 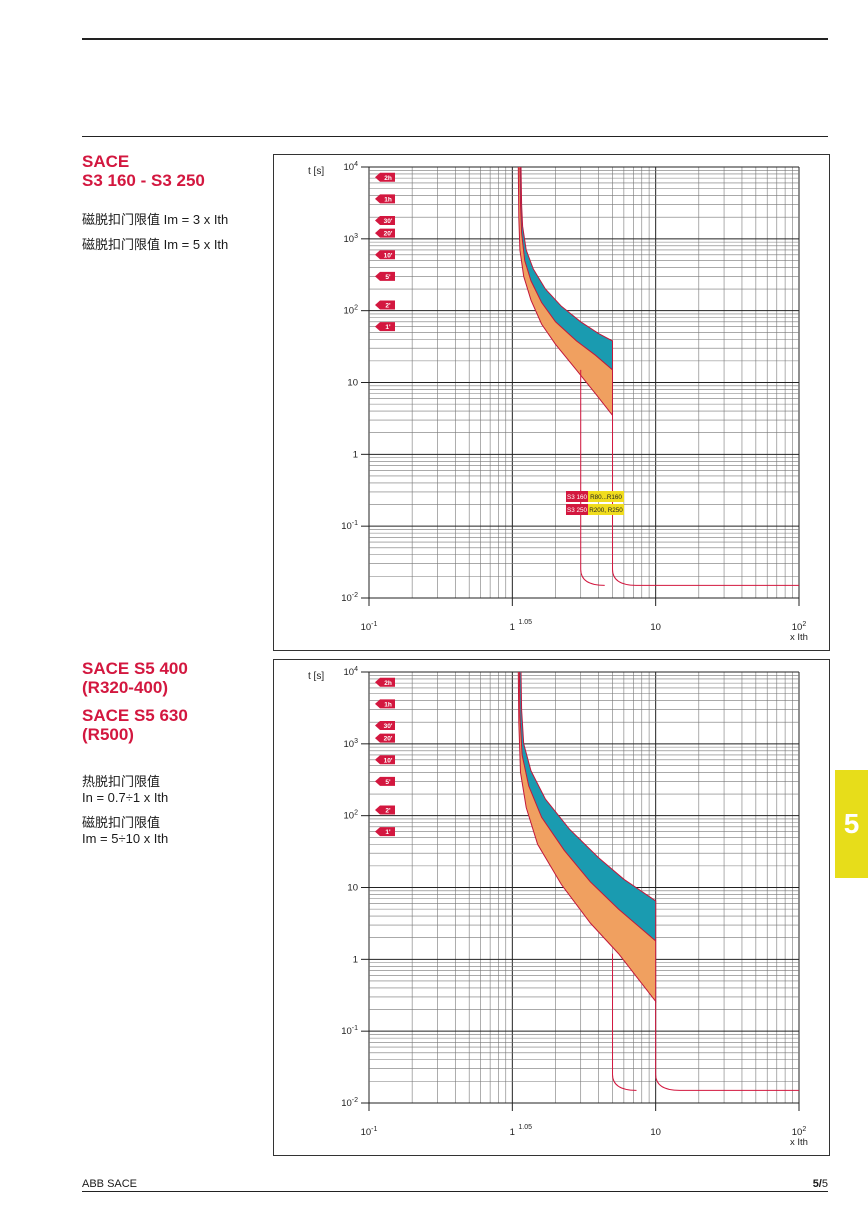 I want to click on x-tick-label: 10², so click(x=799, y=627).